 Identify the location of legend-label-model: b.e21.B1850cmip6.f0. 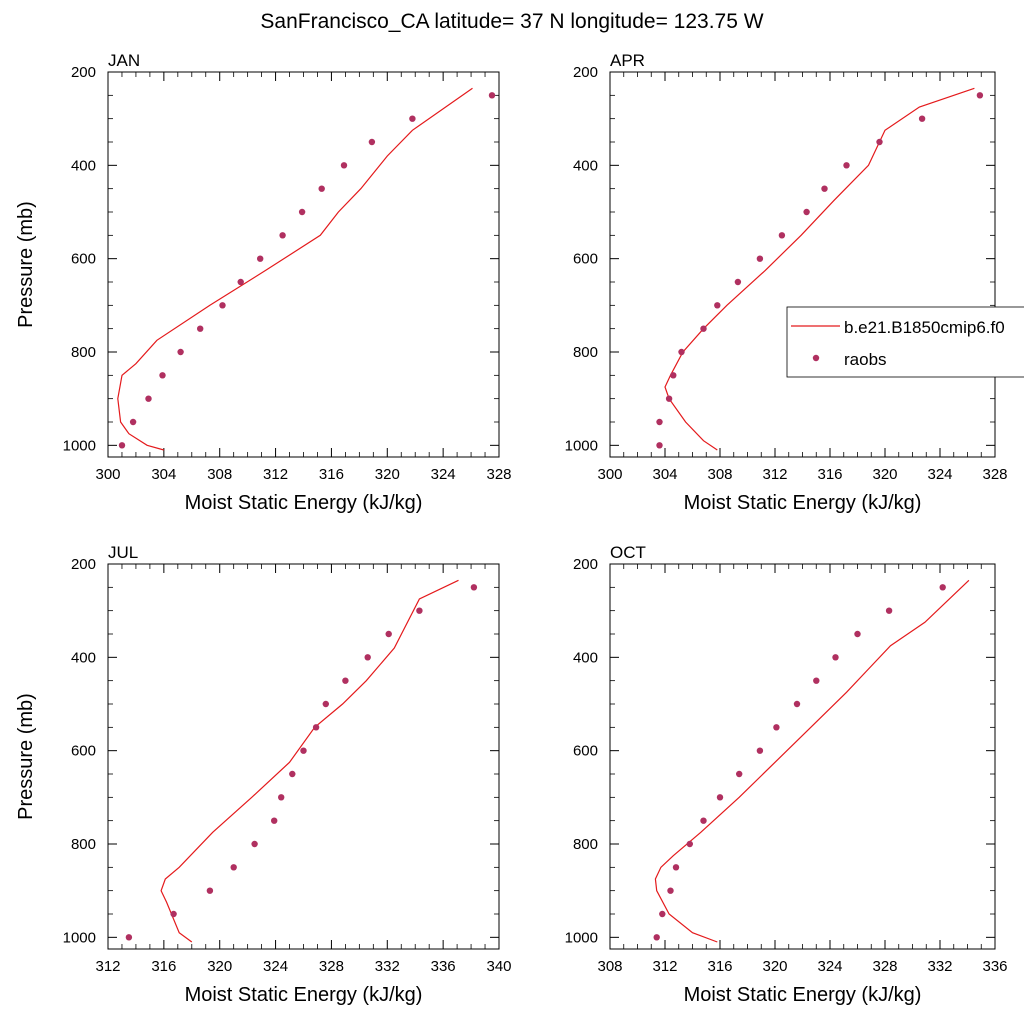
(924, 327).